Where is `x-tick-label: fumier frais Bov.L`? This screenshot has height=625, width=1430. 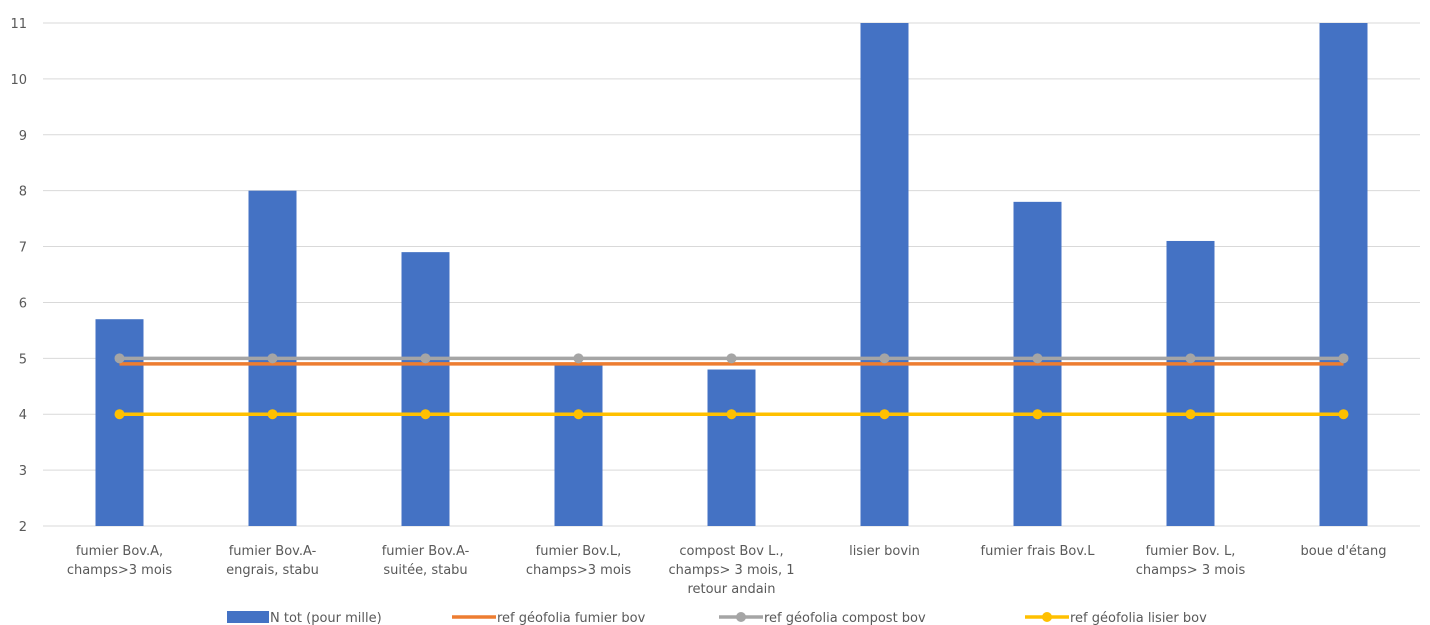
x-tick-label: fumier frais Bov.L is located at coordinates (1038, 551).